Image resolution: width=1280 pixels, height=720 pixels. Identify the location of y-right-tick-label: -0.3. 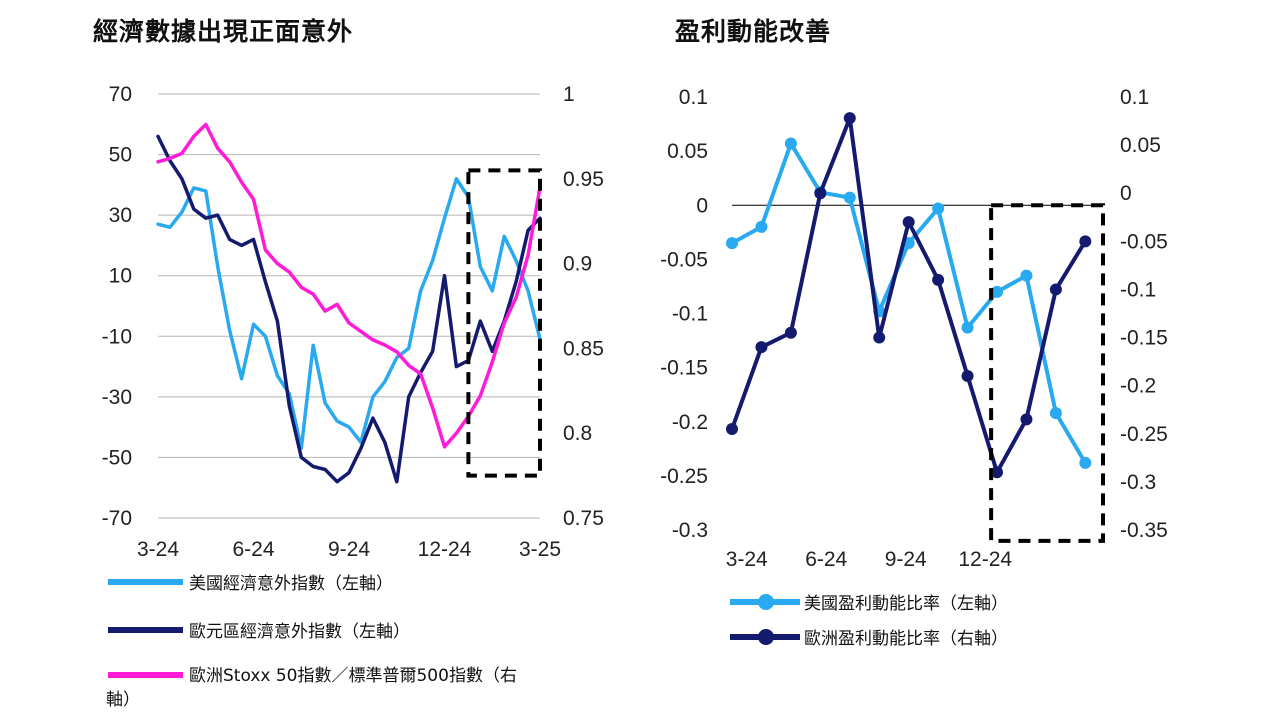
(1138, 482).